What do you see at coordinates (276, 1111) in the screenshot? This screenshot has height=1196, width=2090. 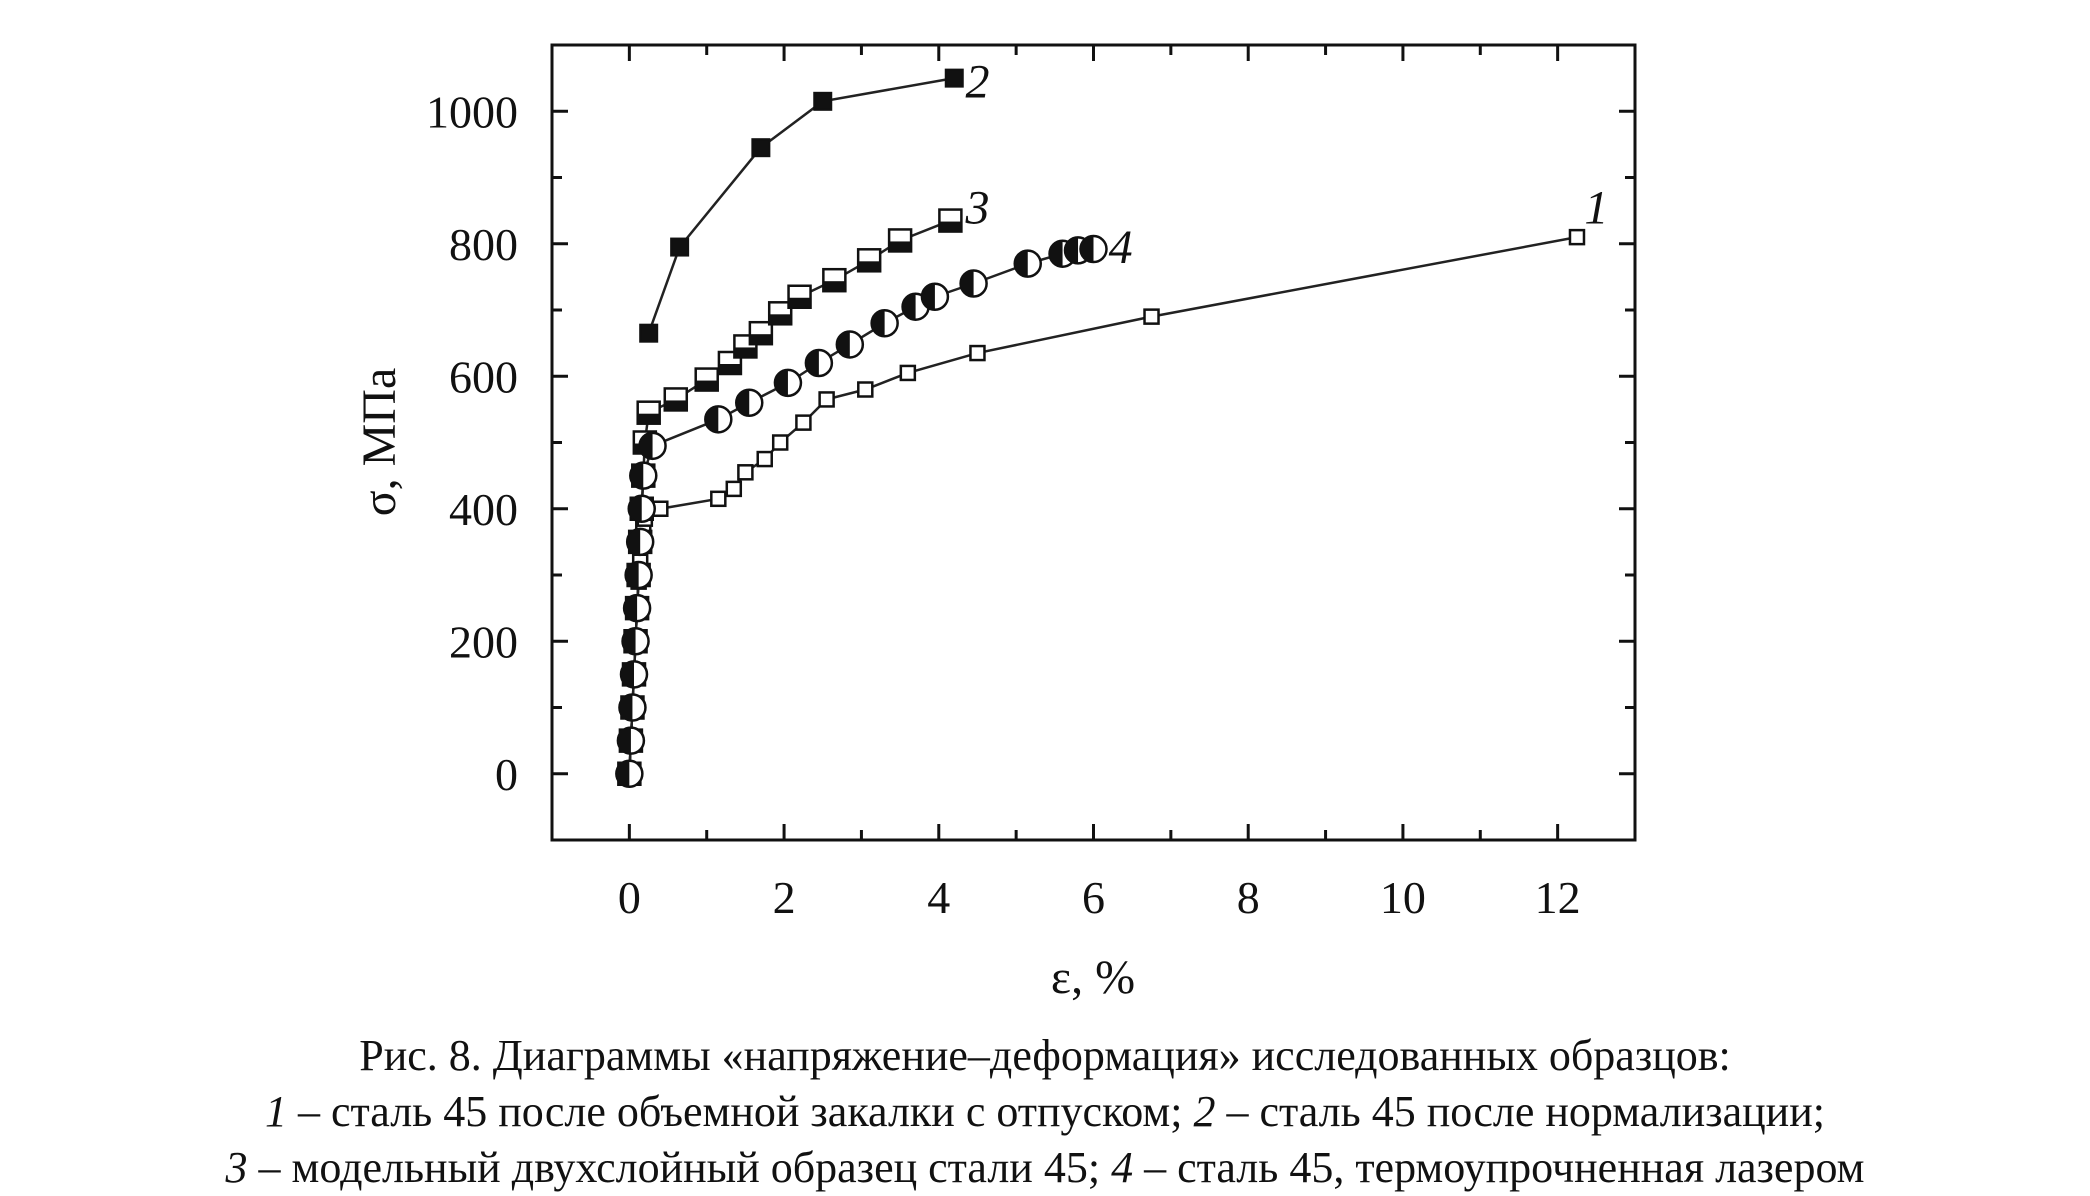 I see `caption-series-1-number: 1` at bounding box center [276, 1111].